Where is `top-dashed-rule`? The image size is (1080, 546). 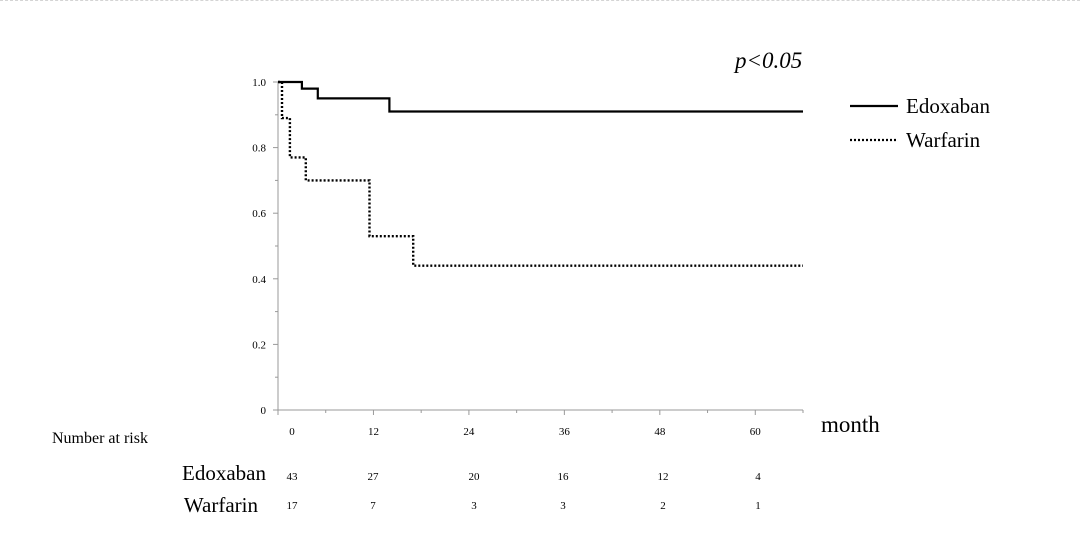 top-dashed-rule is located at coordinates (540, 0).